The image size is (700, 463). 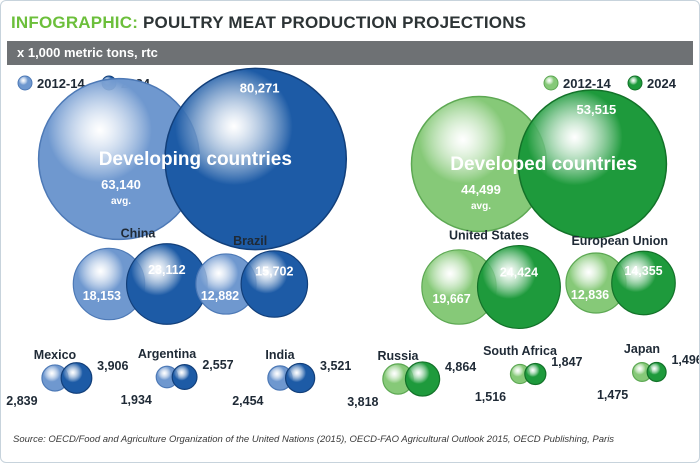 I want to click on country-bubble-russia-2024, so click(x=422, y=379).